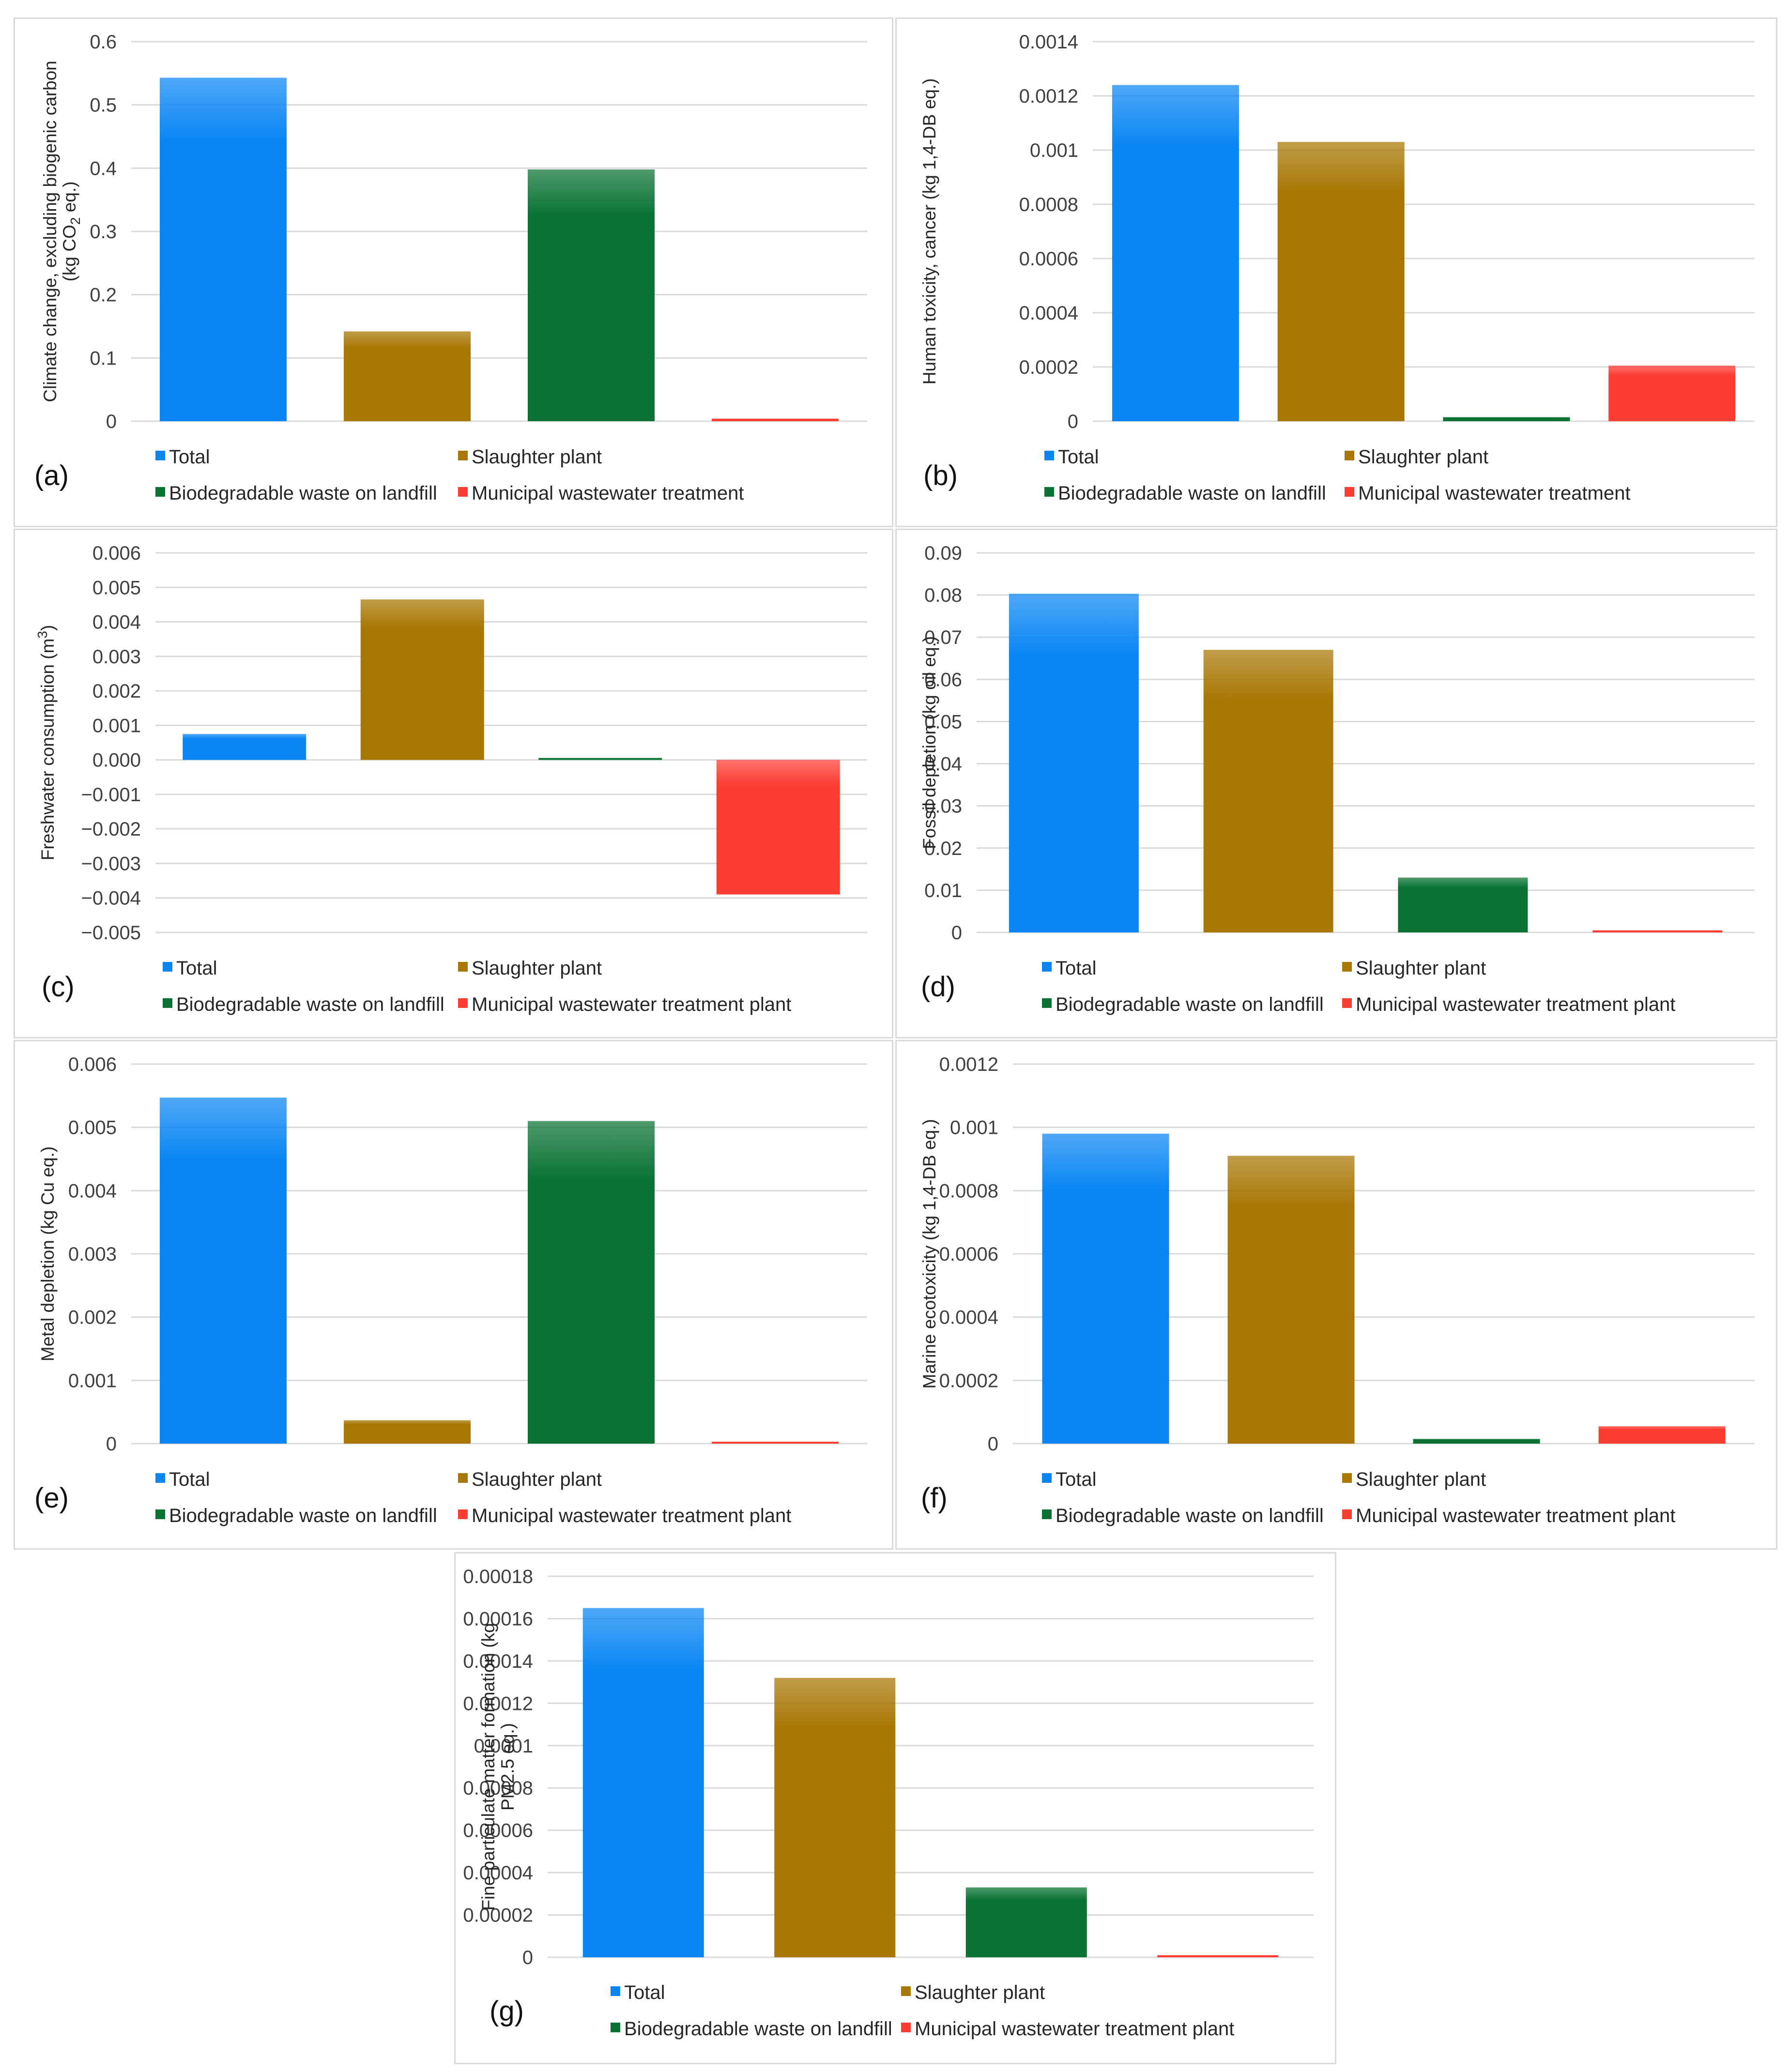 The width and height of the screenshot is (1791, 2072). Describe the element at coordinates (111, 829) in the screenshot. I see `y-tick-label: −0.002` at that location.